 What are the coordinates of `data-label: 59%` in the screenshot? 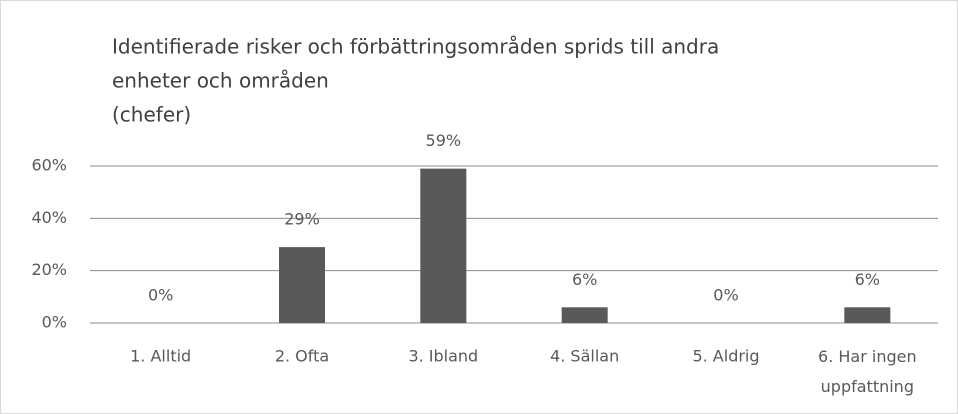 It's located at (444, 140).